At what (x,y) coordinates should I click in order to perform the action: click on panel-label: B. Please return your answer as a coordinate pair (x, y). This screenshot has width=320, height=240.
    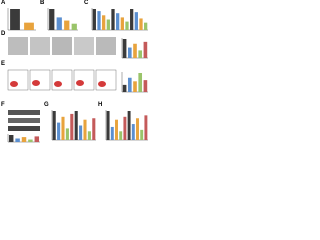
    Looking at the image, I should click on (42, 3).